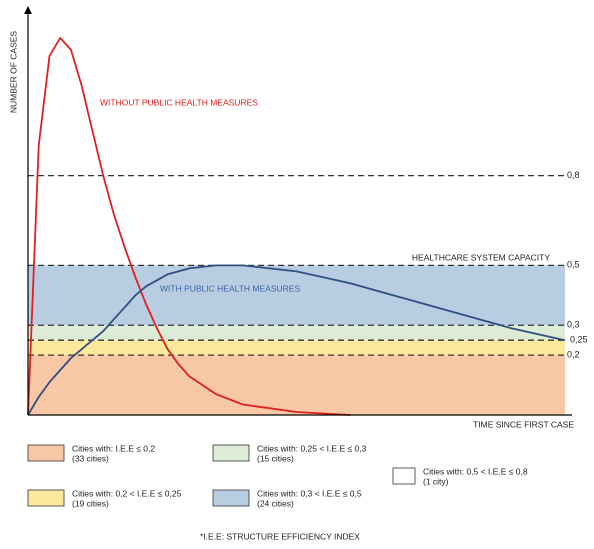  What do you see at coordinates (309, 493) in the screenshot?
I see `legend-label: Cities with: 0,3 < I.E.E ≤ 0,5` at bounding box center [309, 493].